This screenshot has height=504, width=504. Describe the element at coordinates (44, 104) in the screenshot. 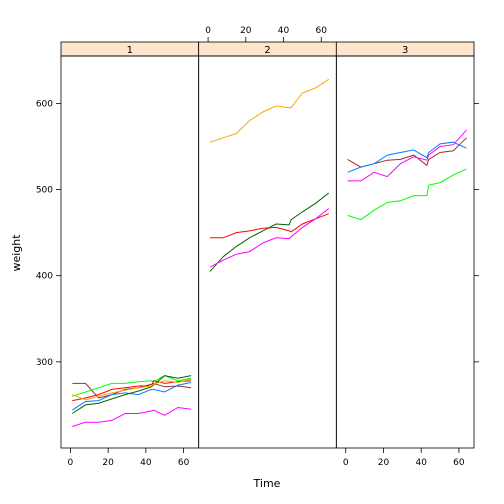

I see `y-tick-label-3: 600` at that location.